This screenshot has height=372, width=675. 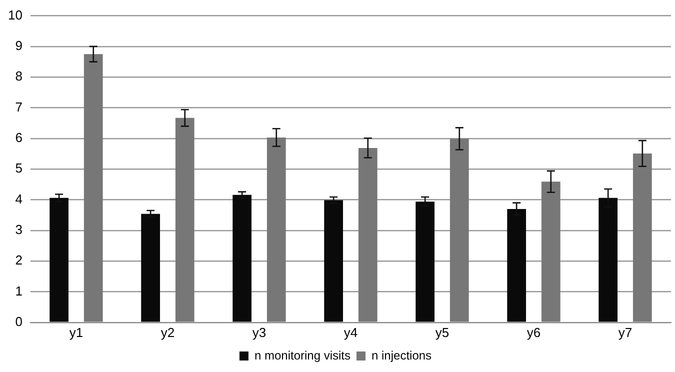 I want to click on y-tick-label: 10, so click(x=15, y=14).